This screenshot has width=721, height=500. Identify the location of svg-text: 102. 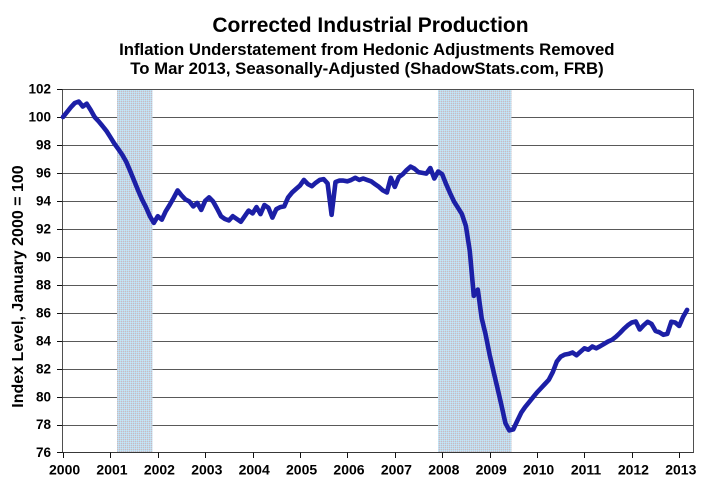
(39, 89).